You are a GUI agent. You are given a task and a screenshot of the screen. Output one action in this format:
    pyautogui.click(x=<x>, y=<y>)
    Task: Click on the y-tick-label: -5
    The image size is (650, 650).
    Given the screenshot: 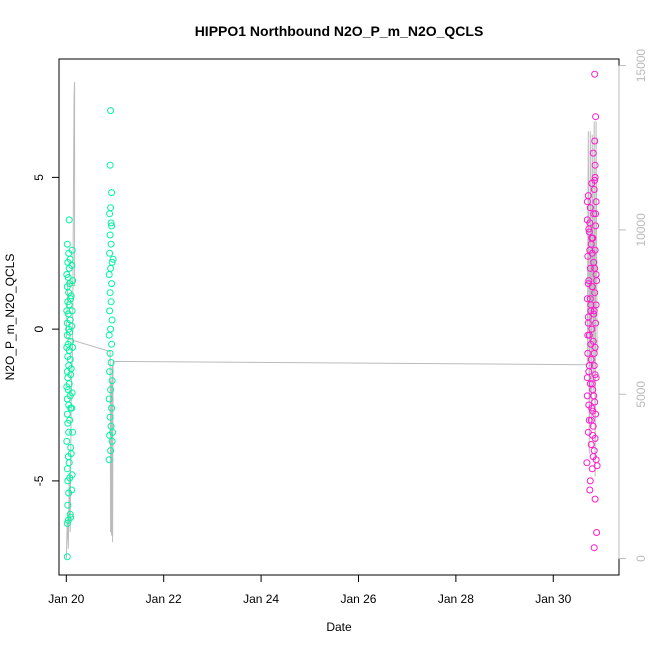 What is the action you would take?
    pyautogui.click(x=39, y=480)
    